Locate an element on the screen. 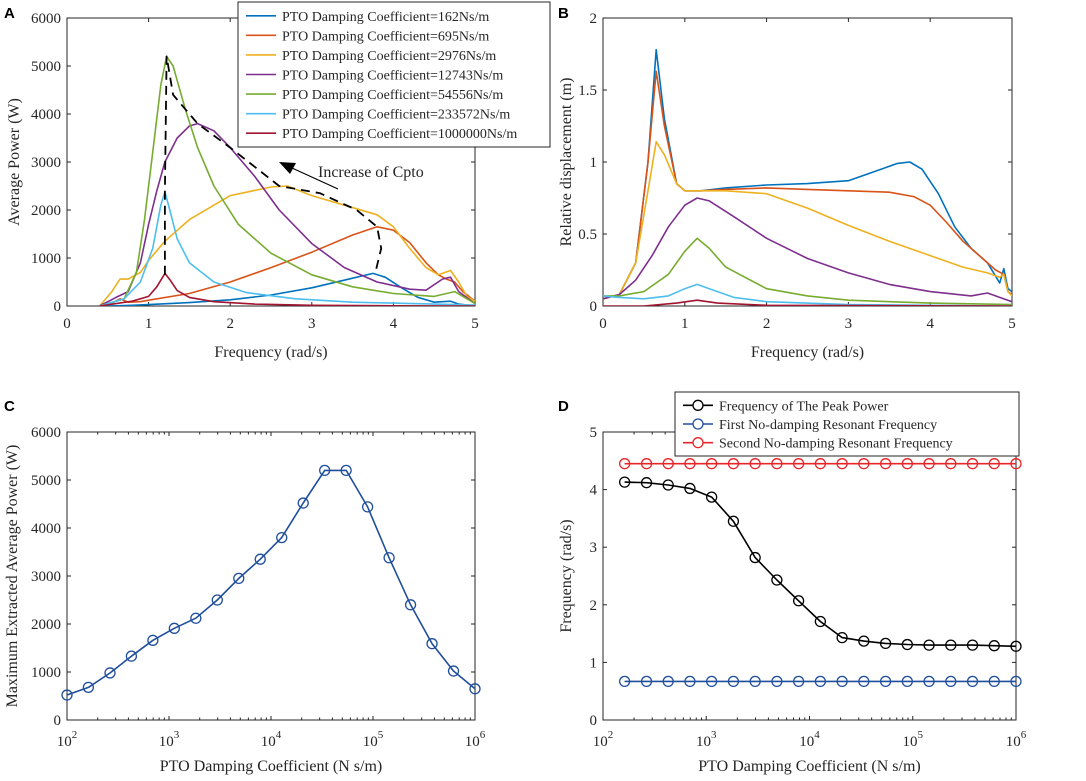 Image resolution: width=1086 pixels, height=781 pixels. x-tick-label: 10² is located at coordinates (603, 739).